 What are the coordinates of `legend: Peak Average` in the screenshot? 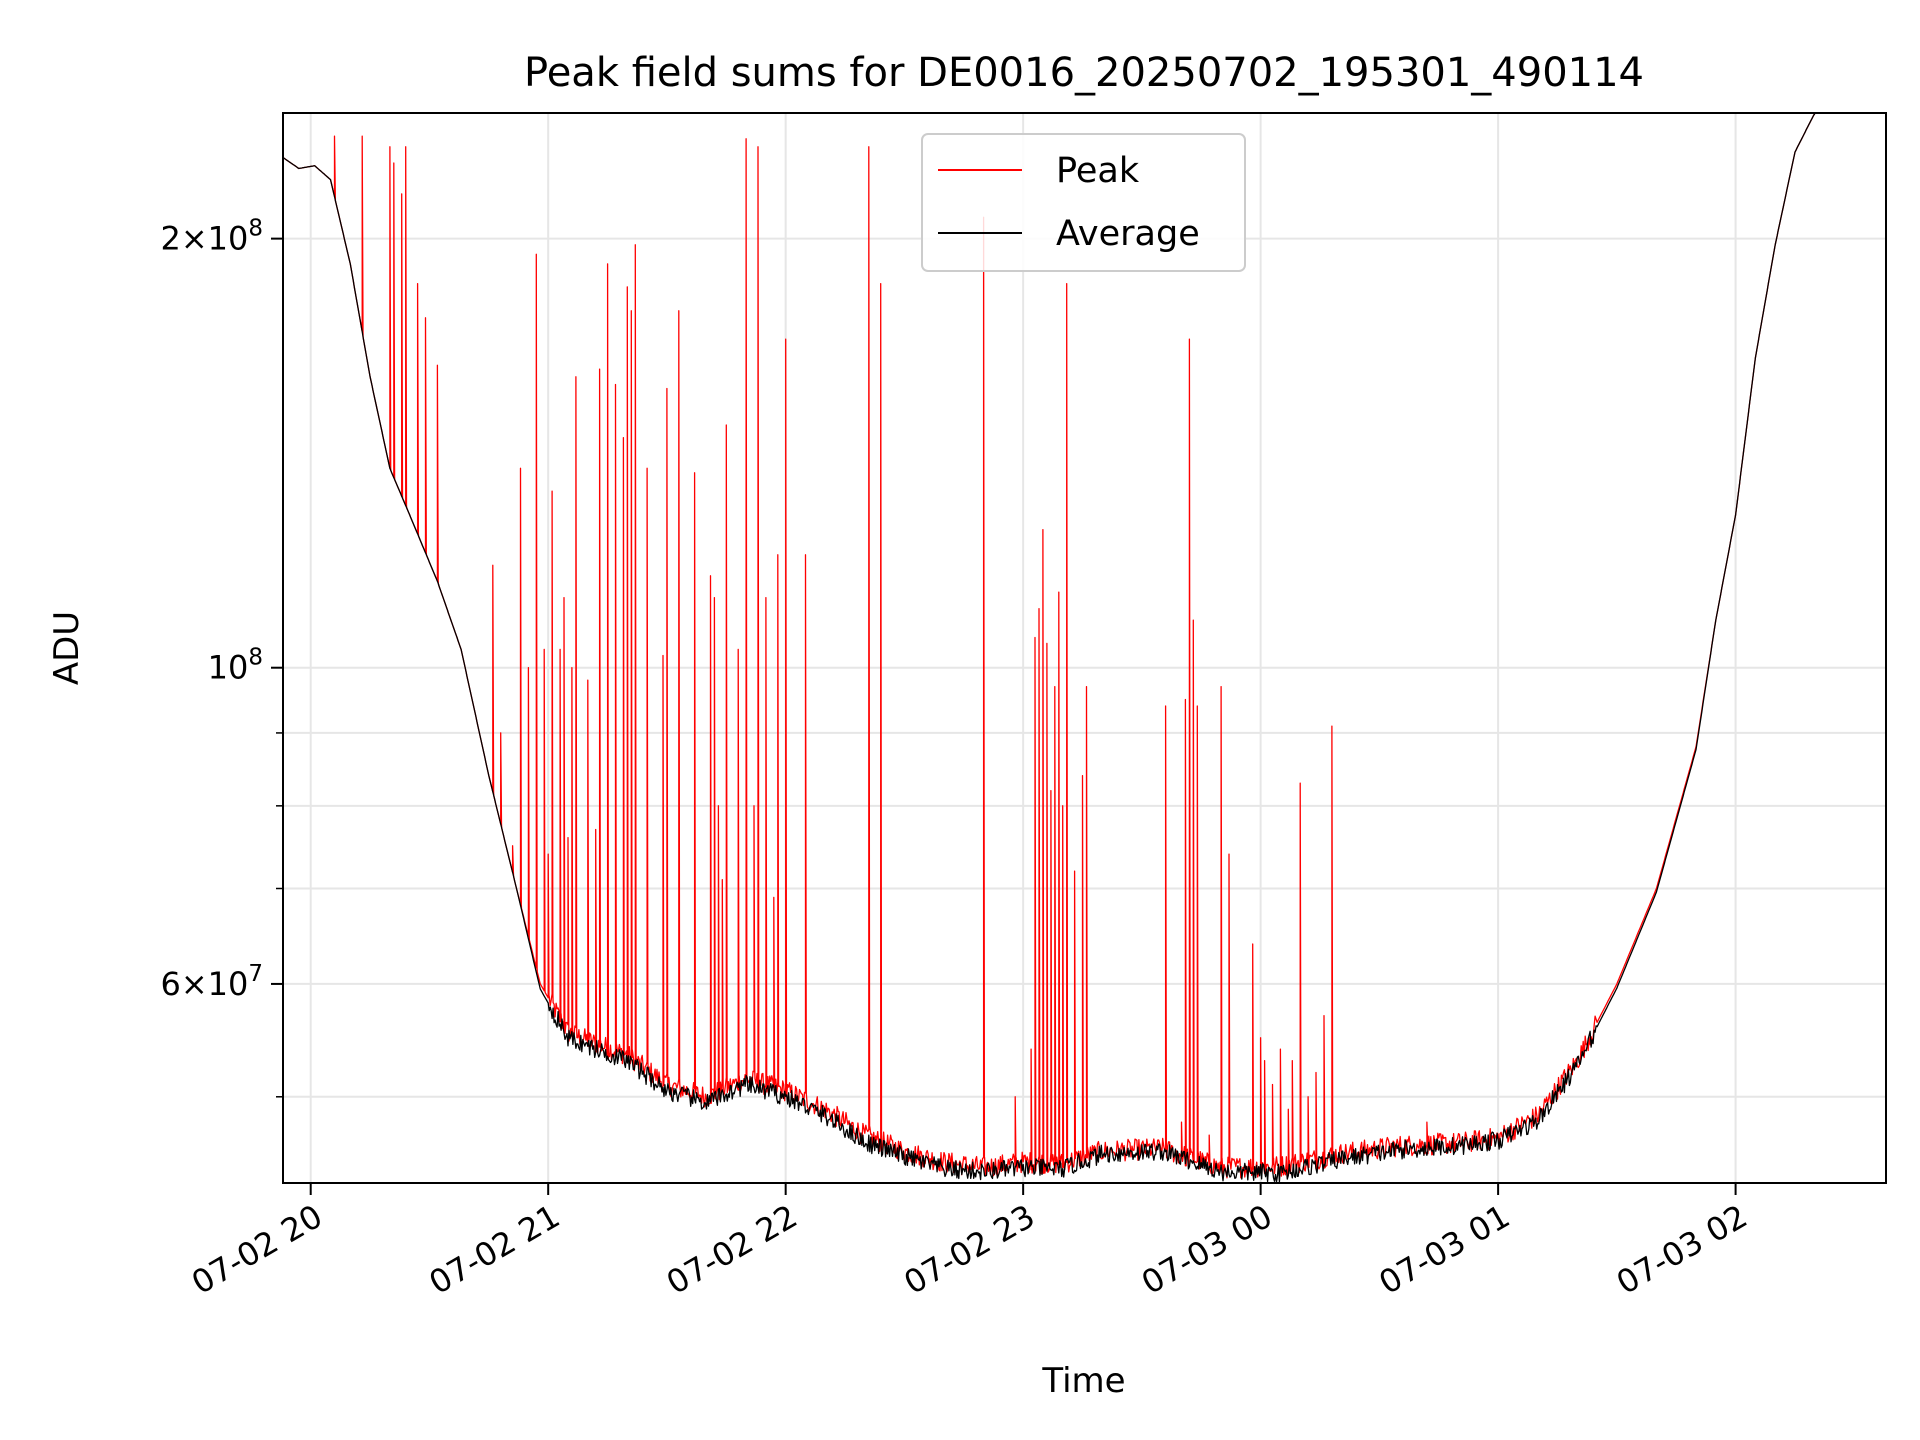 It's located at (1083, 202).